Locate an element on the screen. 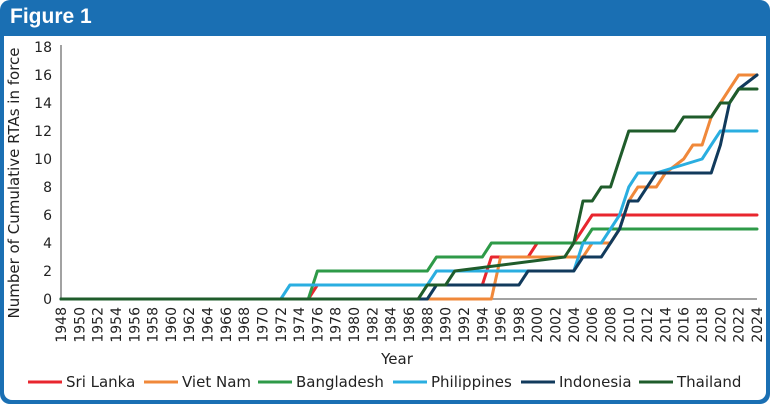 This screenshot has width=770, height=404. x-tick-label: 1948 is located at coordinates (62, 325).